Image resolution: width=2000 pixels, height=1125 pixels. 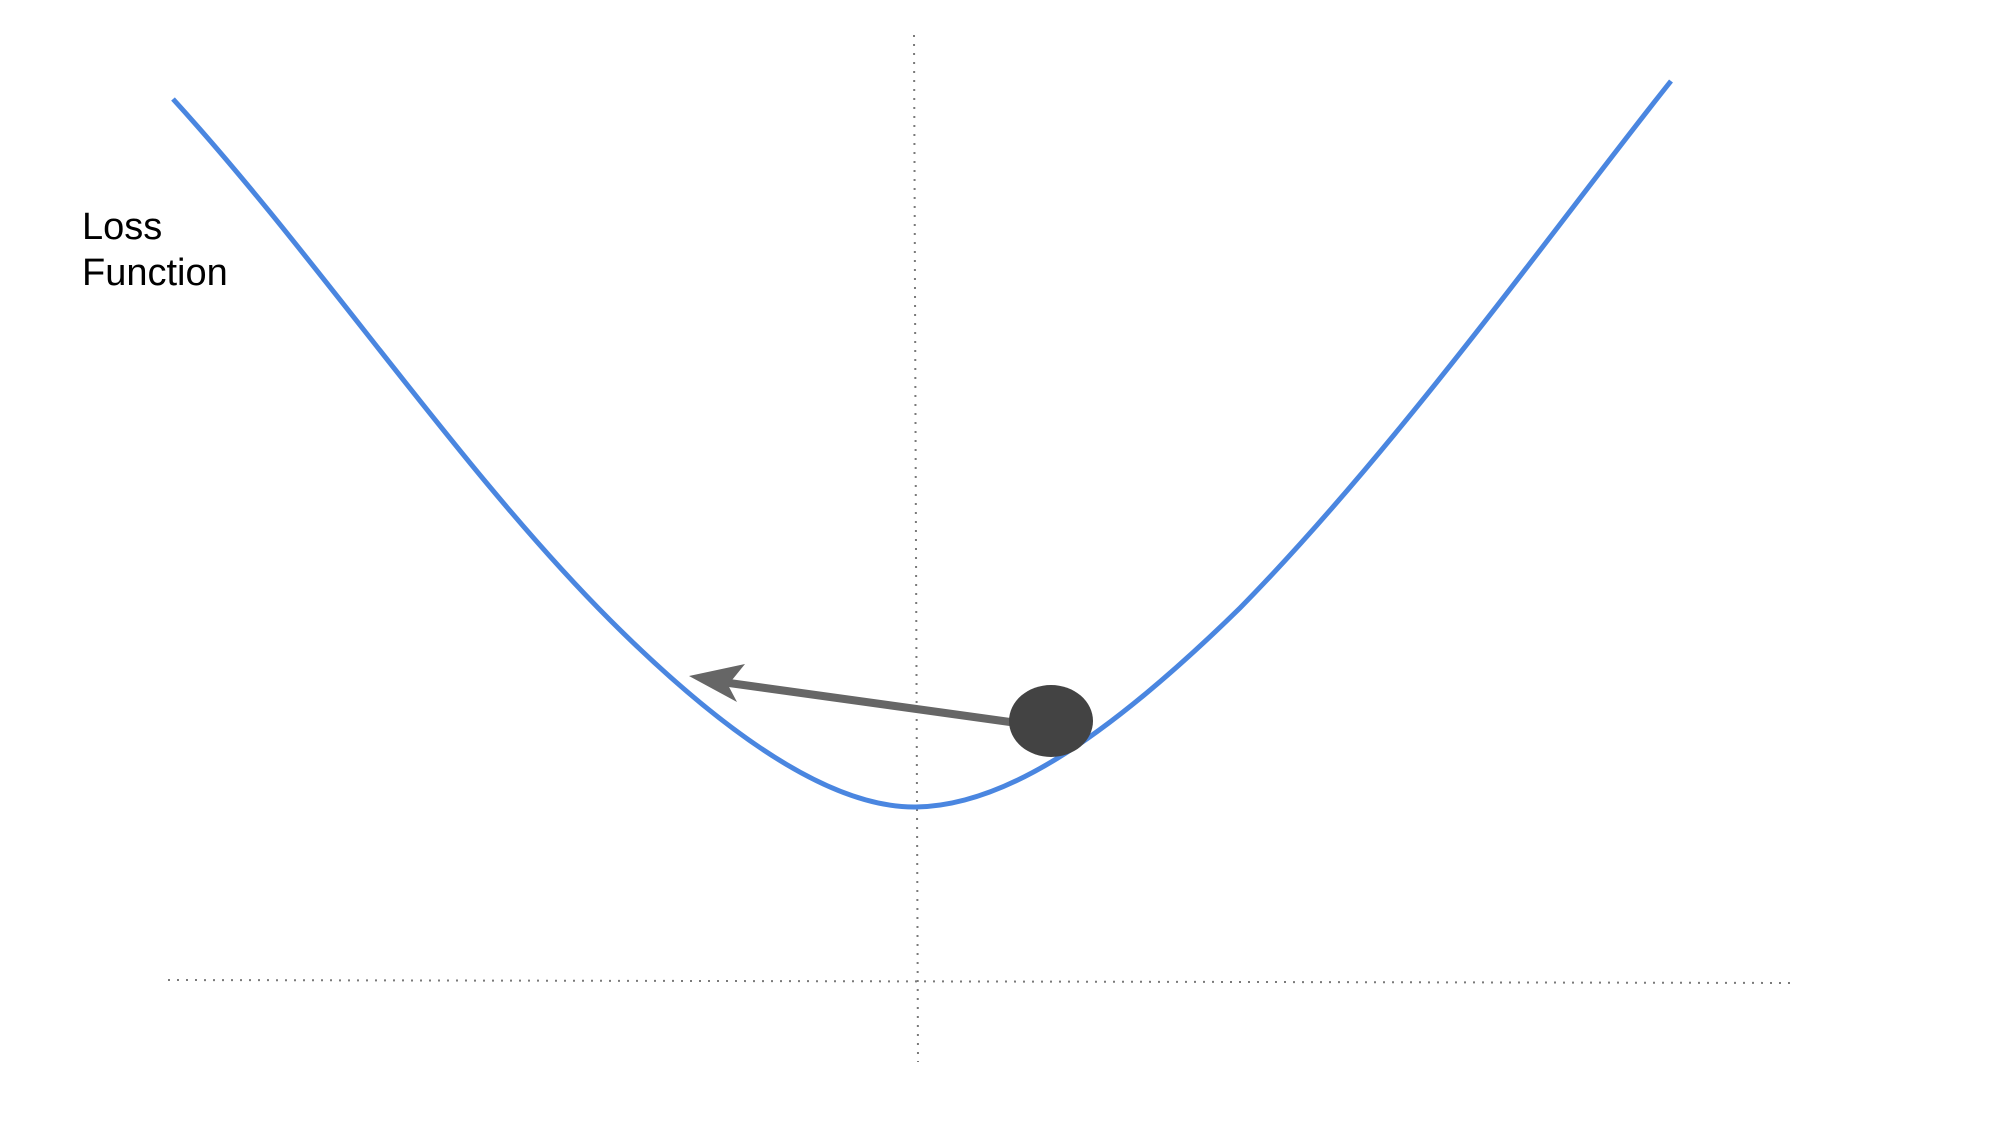 I want to click on gradient-step-arrow, so click(x=850, y=695).